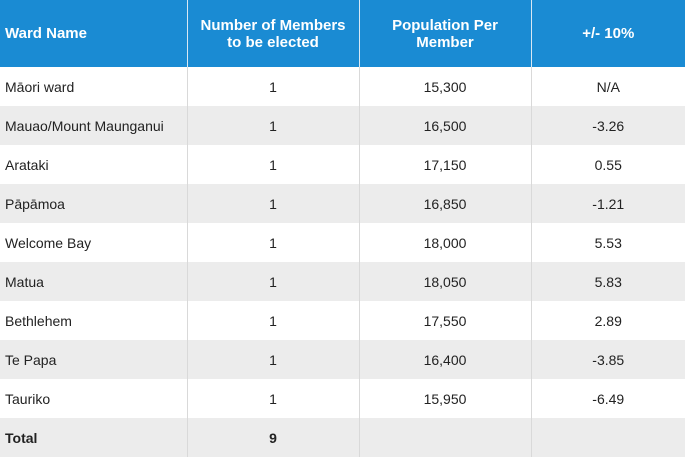 The image size is (685, 457). I want to click on total-row: Total 9, so click(342, 437).